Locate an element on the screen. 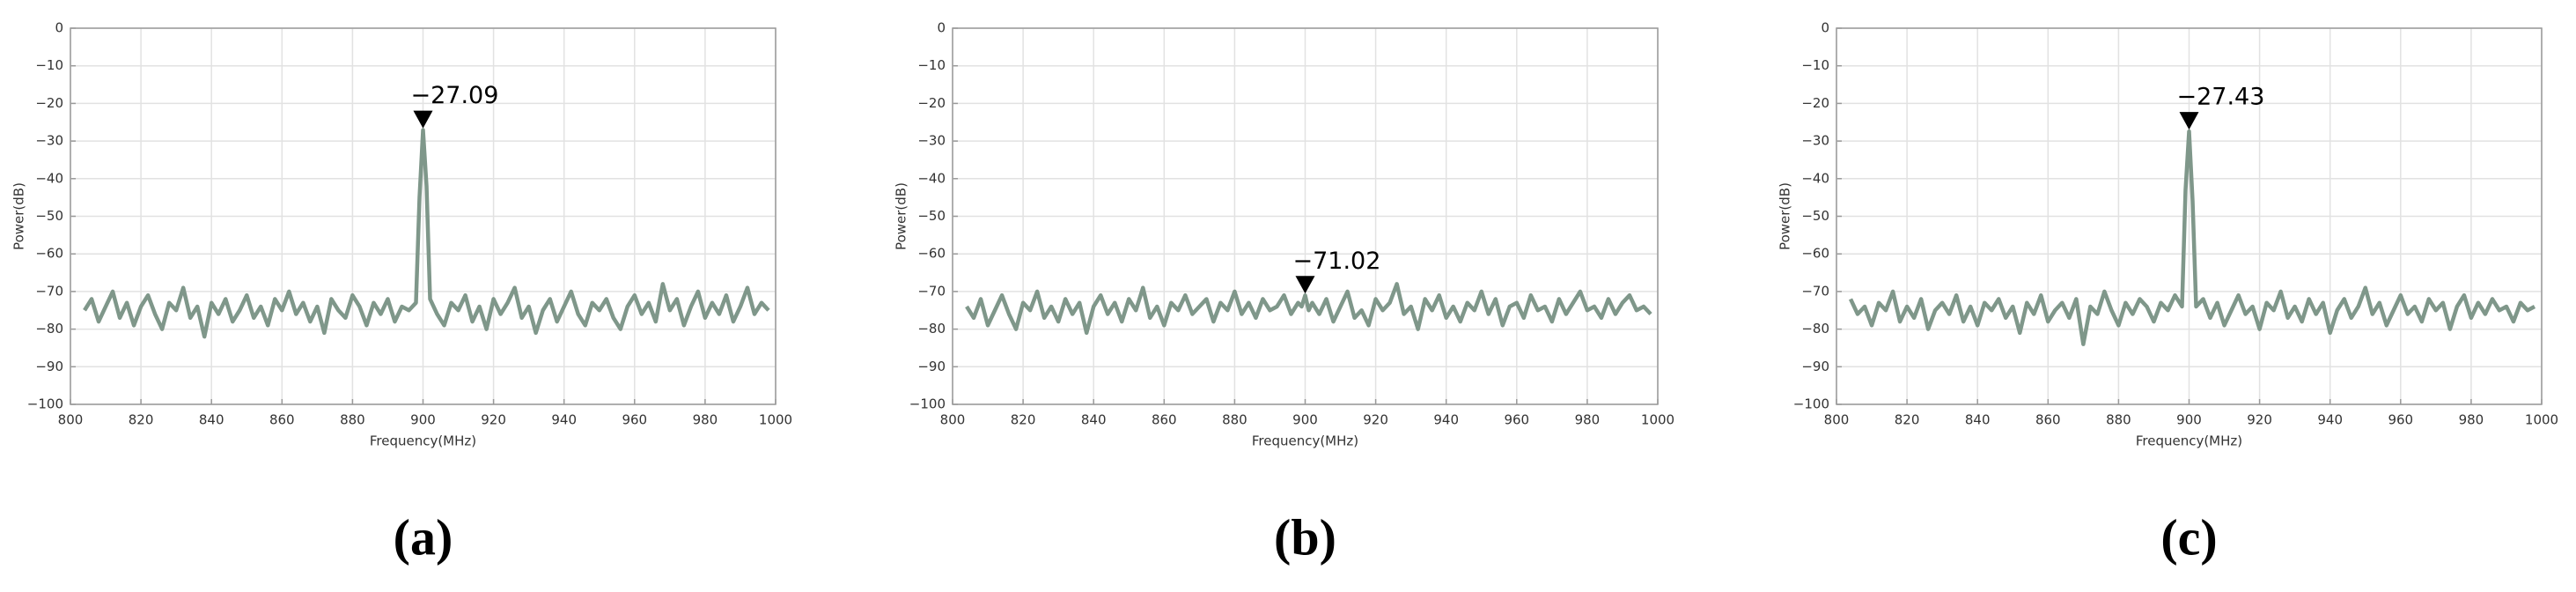  caption: (c) is located at coordinates (2188, 537).